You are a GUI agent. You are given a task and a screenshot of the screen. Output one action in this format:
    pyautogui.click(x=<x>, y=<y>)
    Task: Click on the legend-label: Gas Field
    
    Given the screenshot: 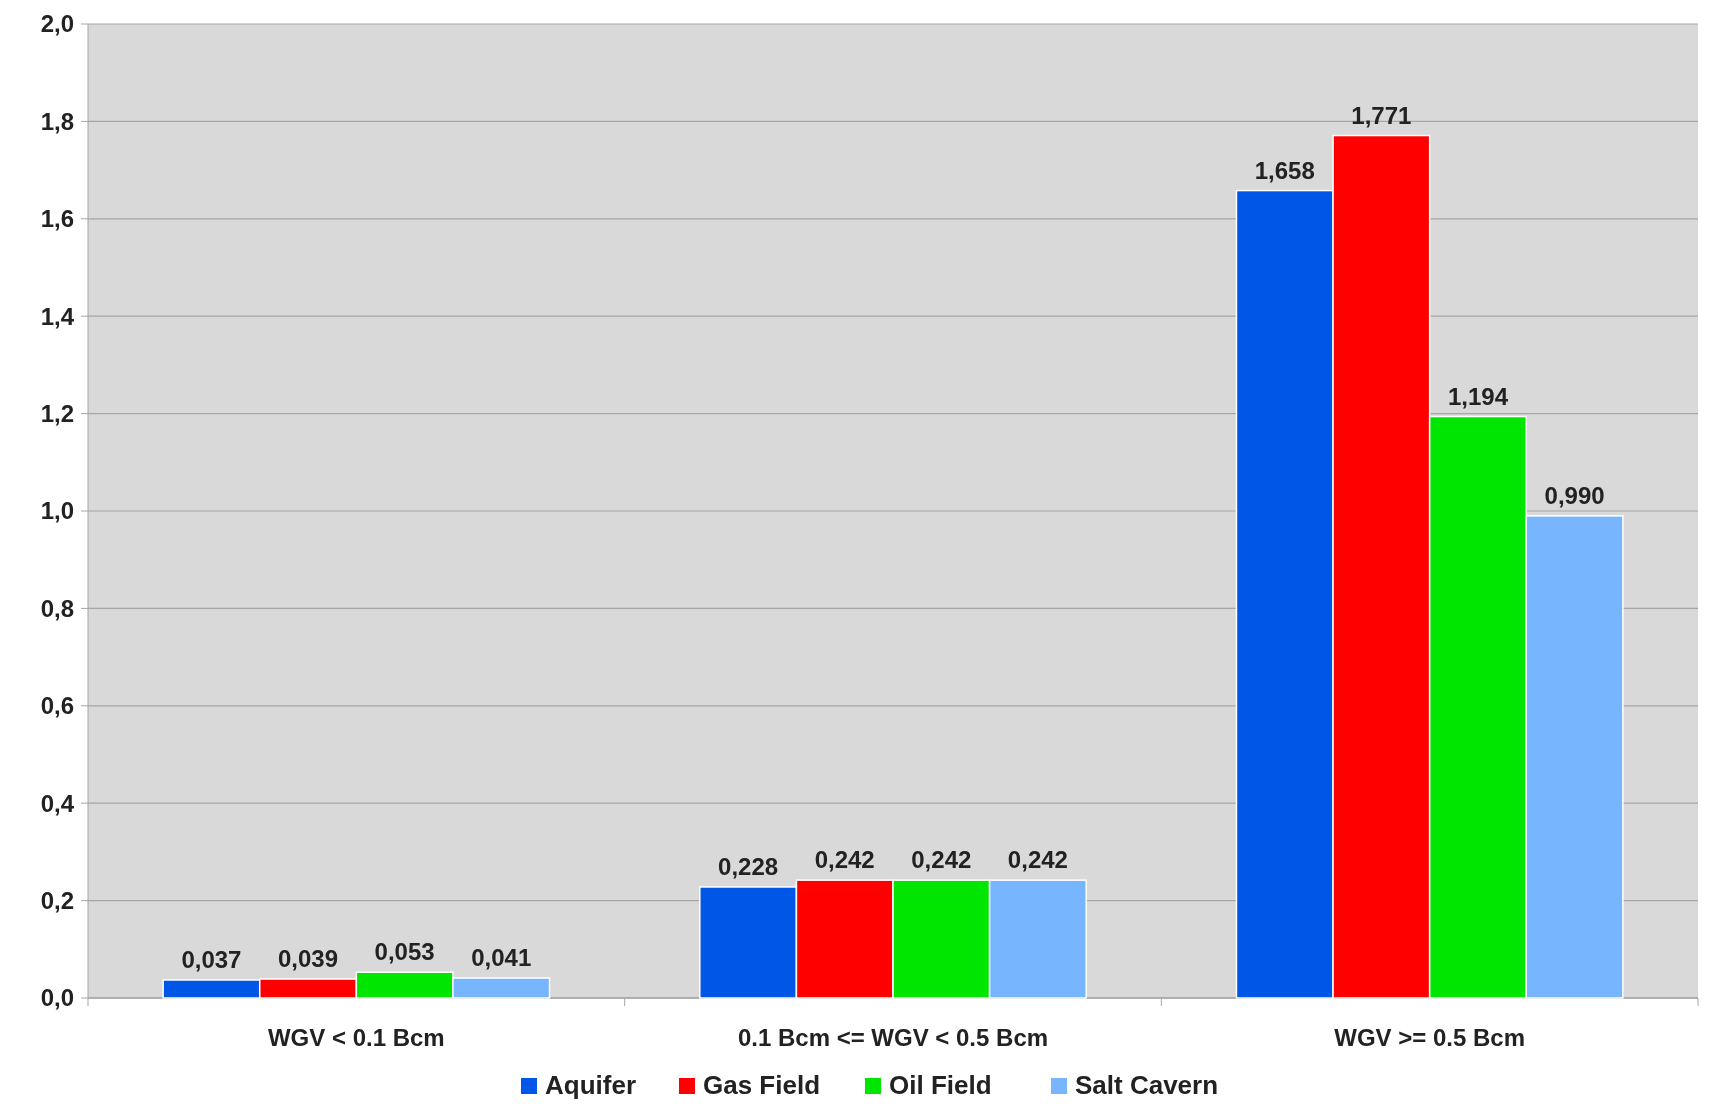 What is the action you would take?
    pyautogui.click(x=762, y=1085)
    